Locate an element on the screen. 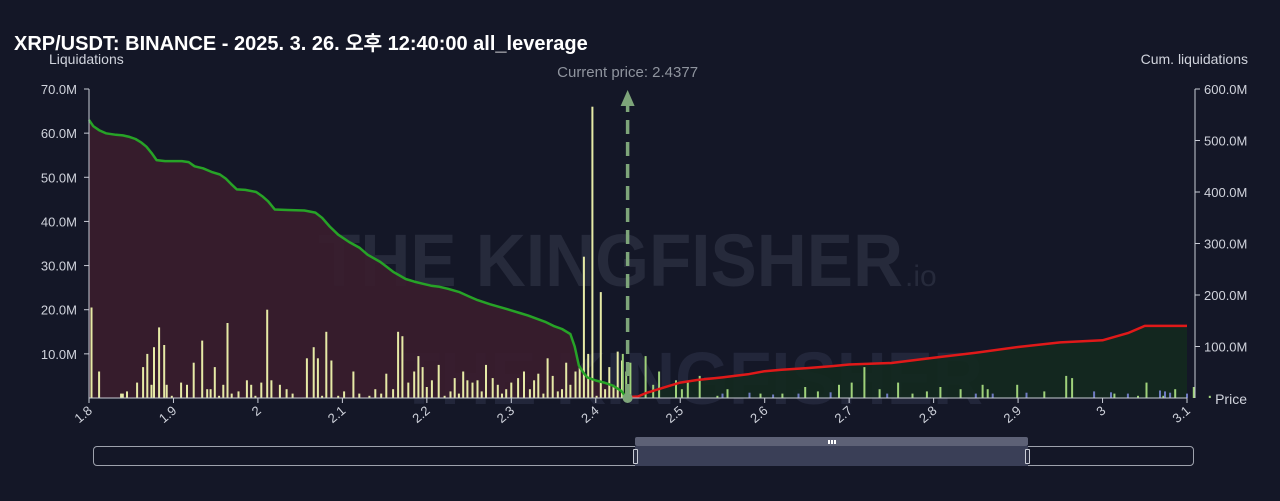 The width and height of the screenshot is (1280, 501). x-axis-title: Price is located at coordinates (1231, 399).